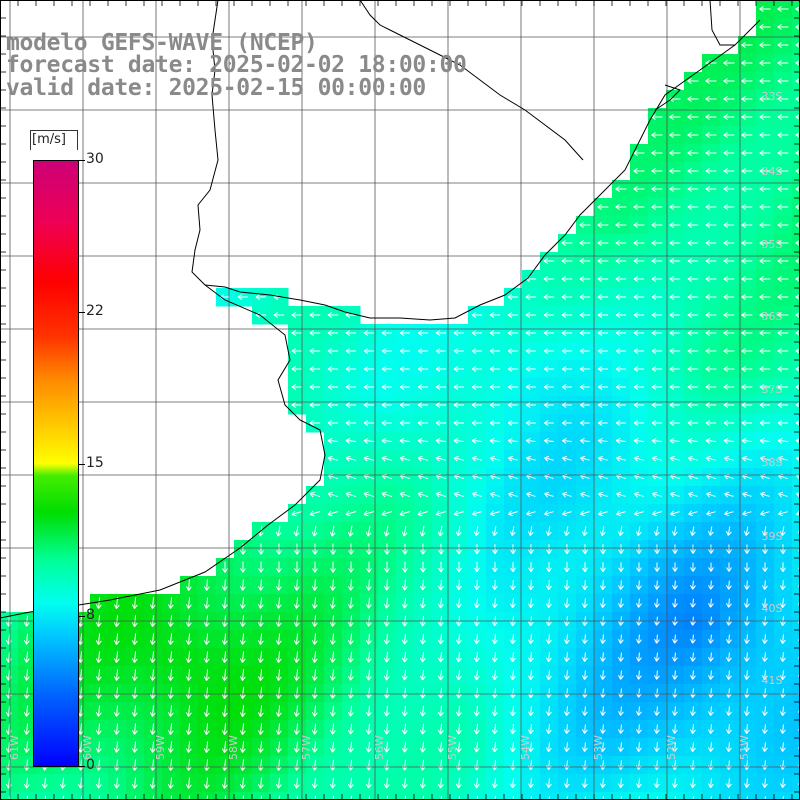 This screenshot has width=800, height=800. Describe the element at coordinates (49, 139) in the screenshot. I see `colorbar-units: [m/s]` at that location.